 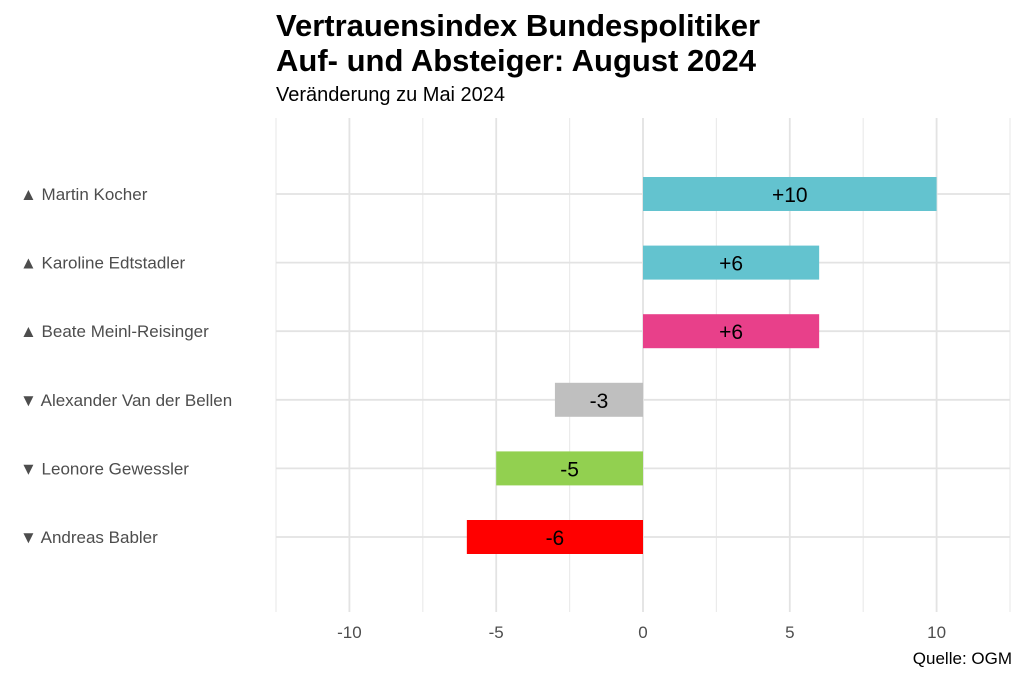 I want to click on chart-title-line-1: Vertrauensindex Bundespolitiker, so click(x=518, y=25).